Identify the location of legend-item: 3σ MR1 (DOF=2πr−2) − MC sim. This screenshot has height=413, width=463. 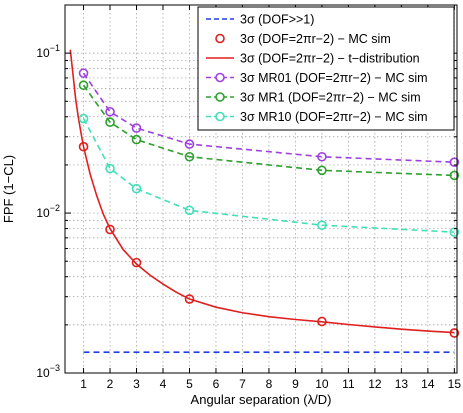
(313, 98).